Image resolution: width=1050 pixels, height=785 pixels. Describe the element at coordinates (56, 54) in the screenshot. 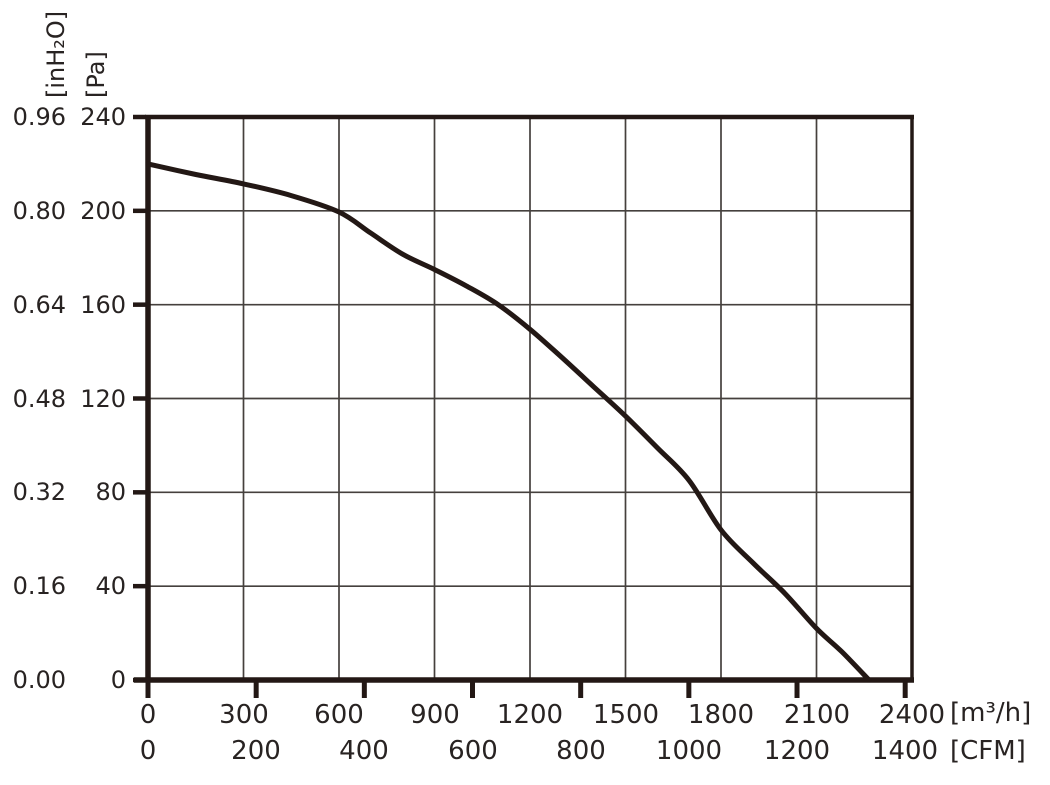

I see `y-axis-secondary-unit-label: [inH₂O]` at that location.